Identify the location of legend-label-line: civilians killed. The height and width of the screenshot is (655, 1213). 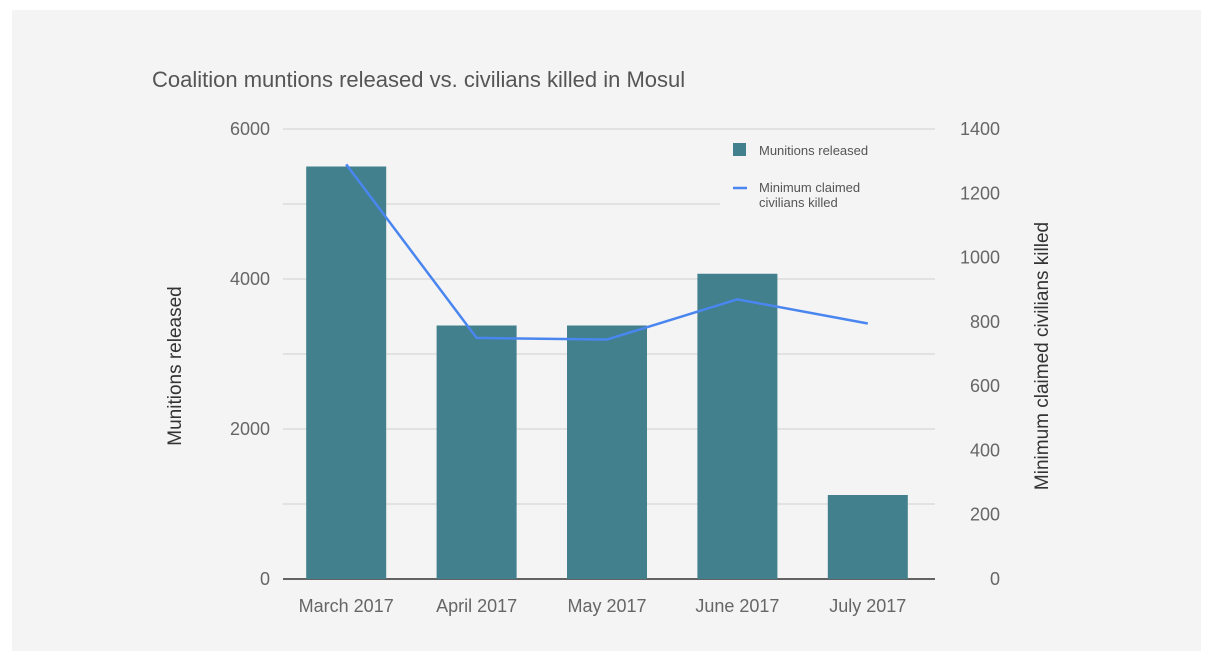
(798, 202).